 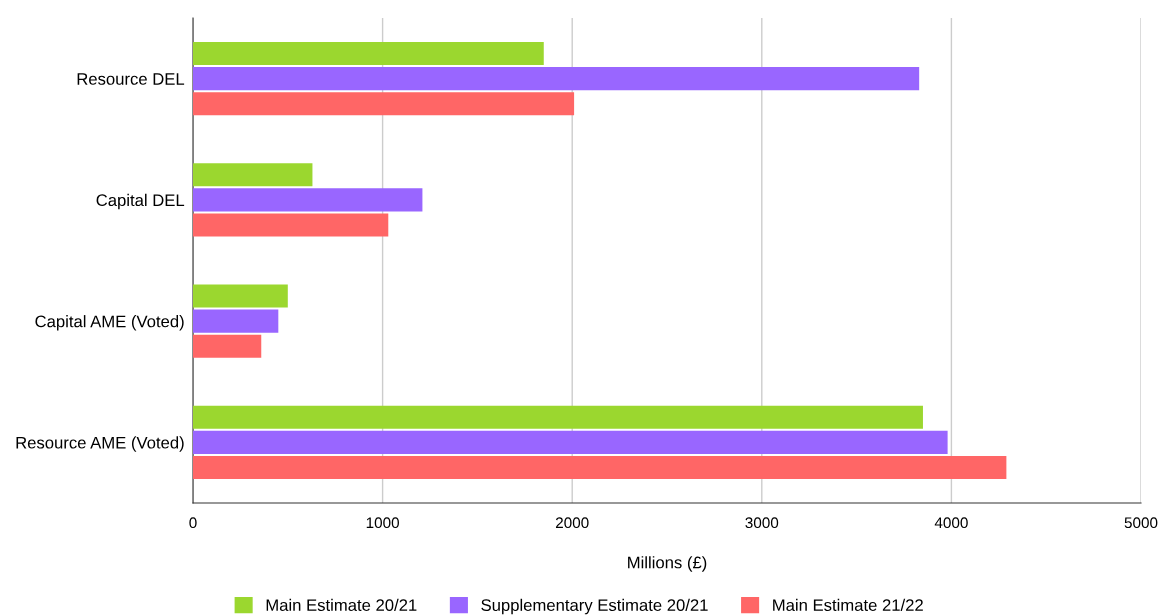 I want to click on x-tick-label: 3000, so click(x=762, y=523).